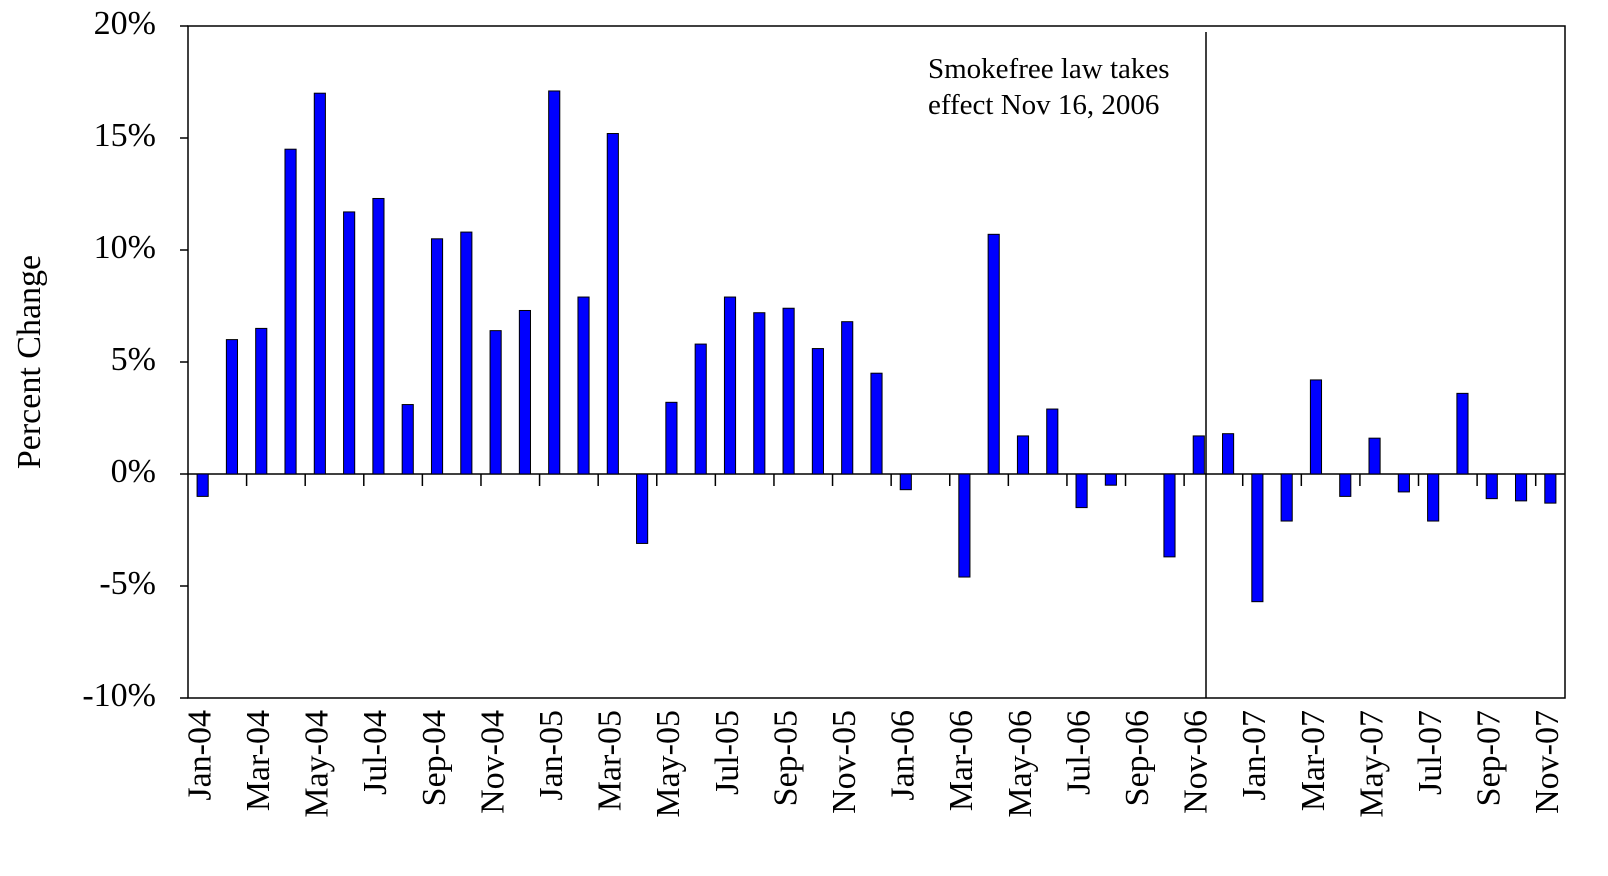 The height and width of the screenshot is (876, 1608). Describe the element at coordinates (785, 758) in the screenshot. I see `x-tick-label: Sep-05` at that location.